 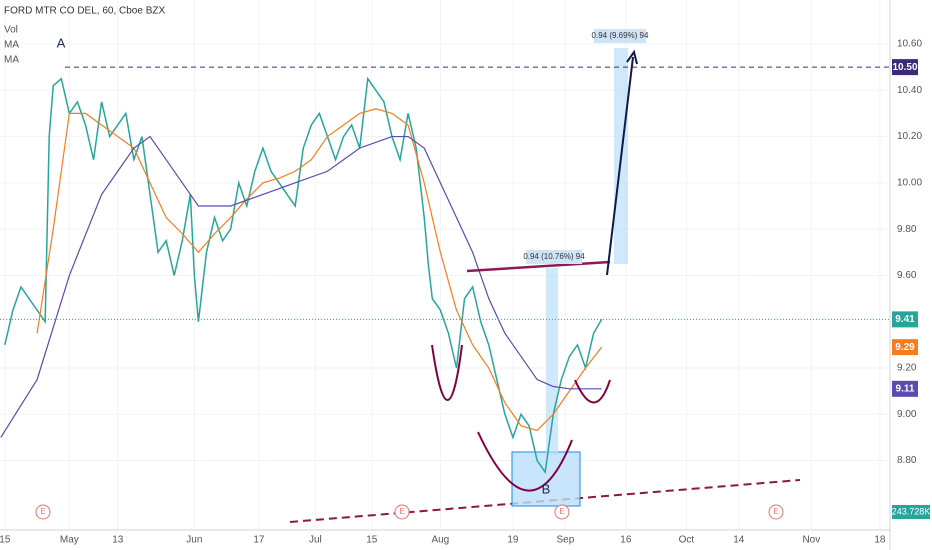 What do you see at coordinates (259, 540) in the screenshot?
I see `x-tick-label: 17` at bounding box center [259, 540].